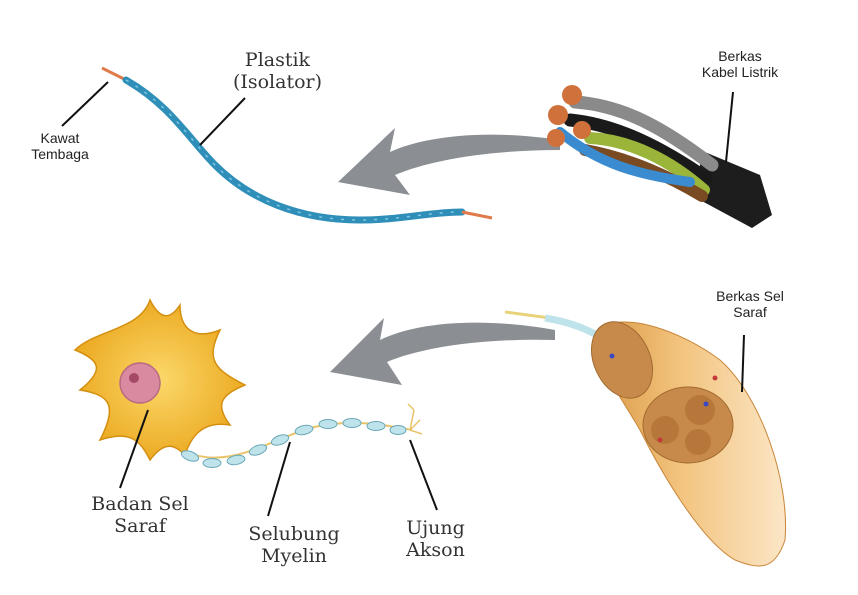 This screenshot has height=595, width=858. I want to click on berkas-kabel-pointer, so click(729, 127).